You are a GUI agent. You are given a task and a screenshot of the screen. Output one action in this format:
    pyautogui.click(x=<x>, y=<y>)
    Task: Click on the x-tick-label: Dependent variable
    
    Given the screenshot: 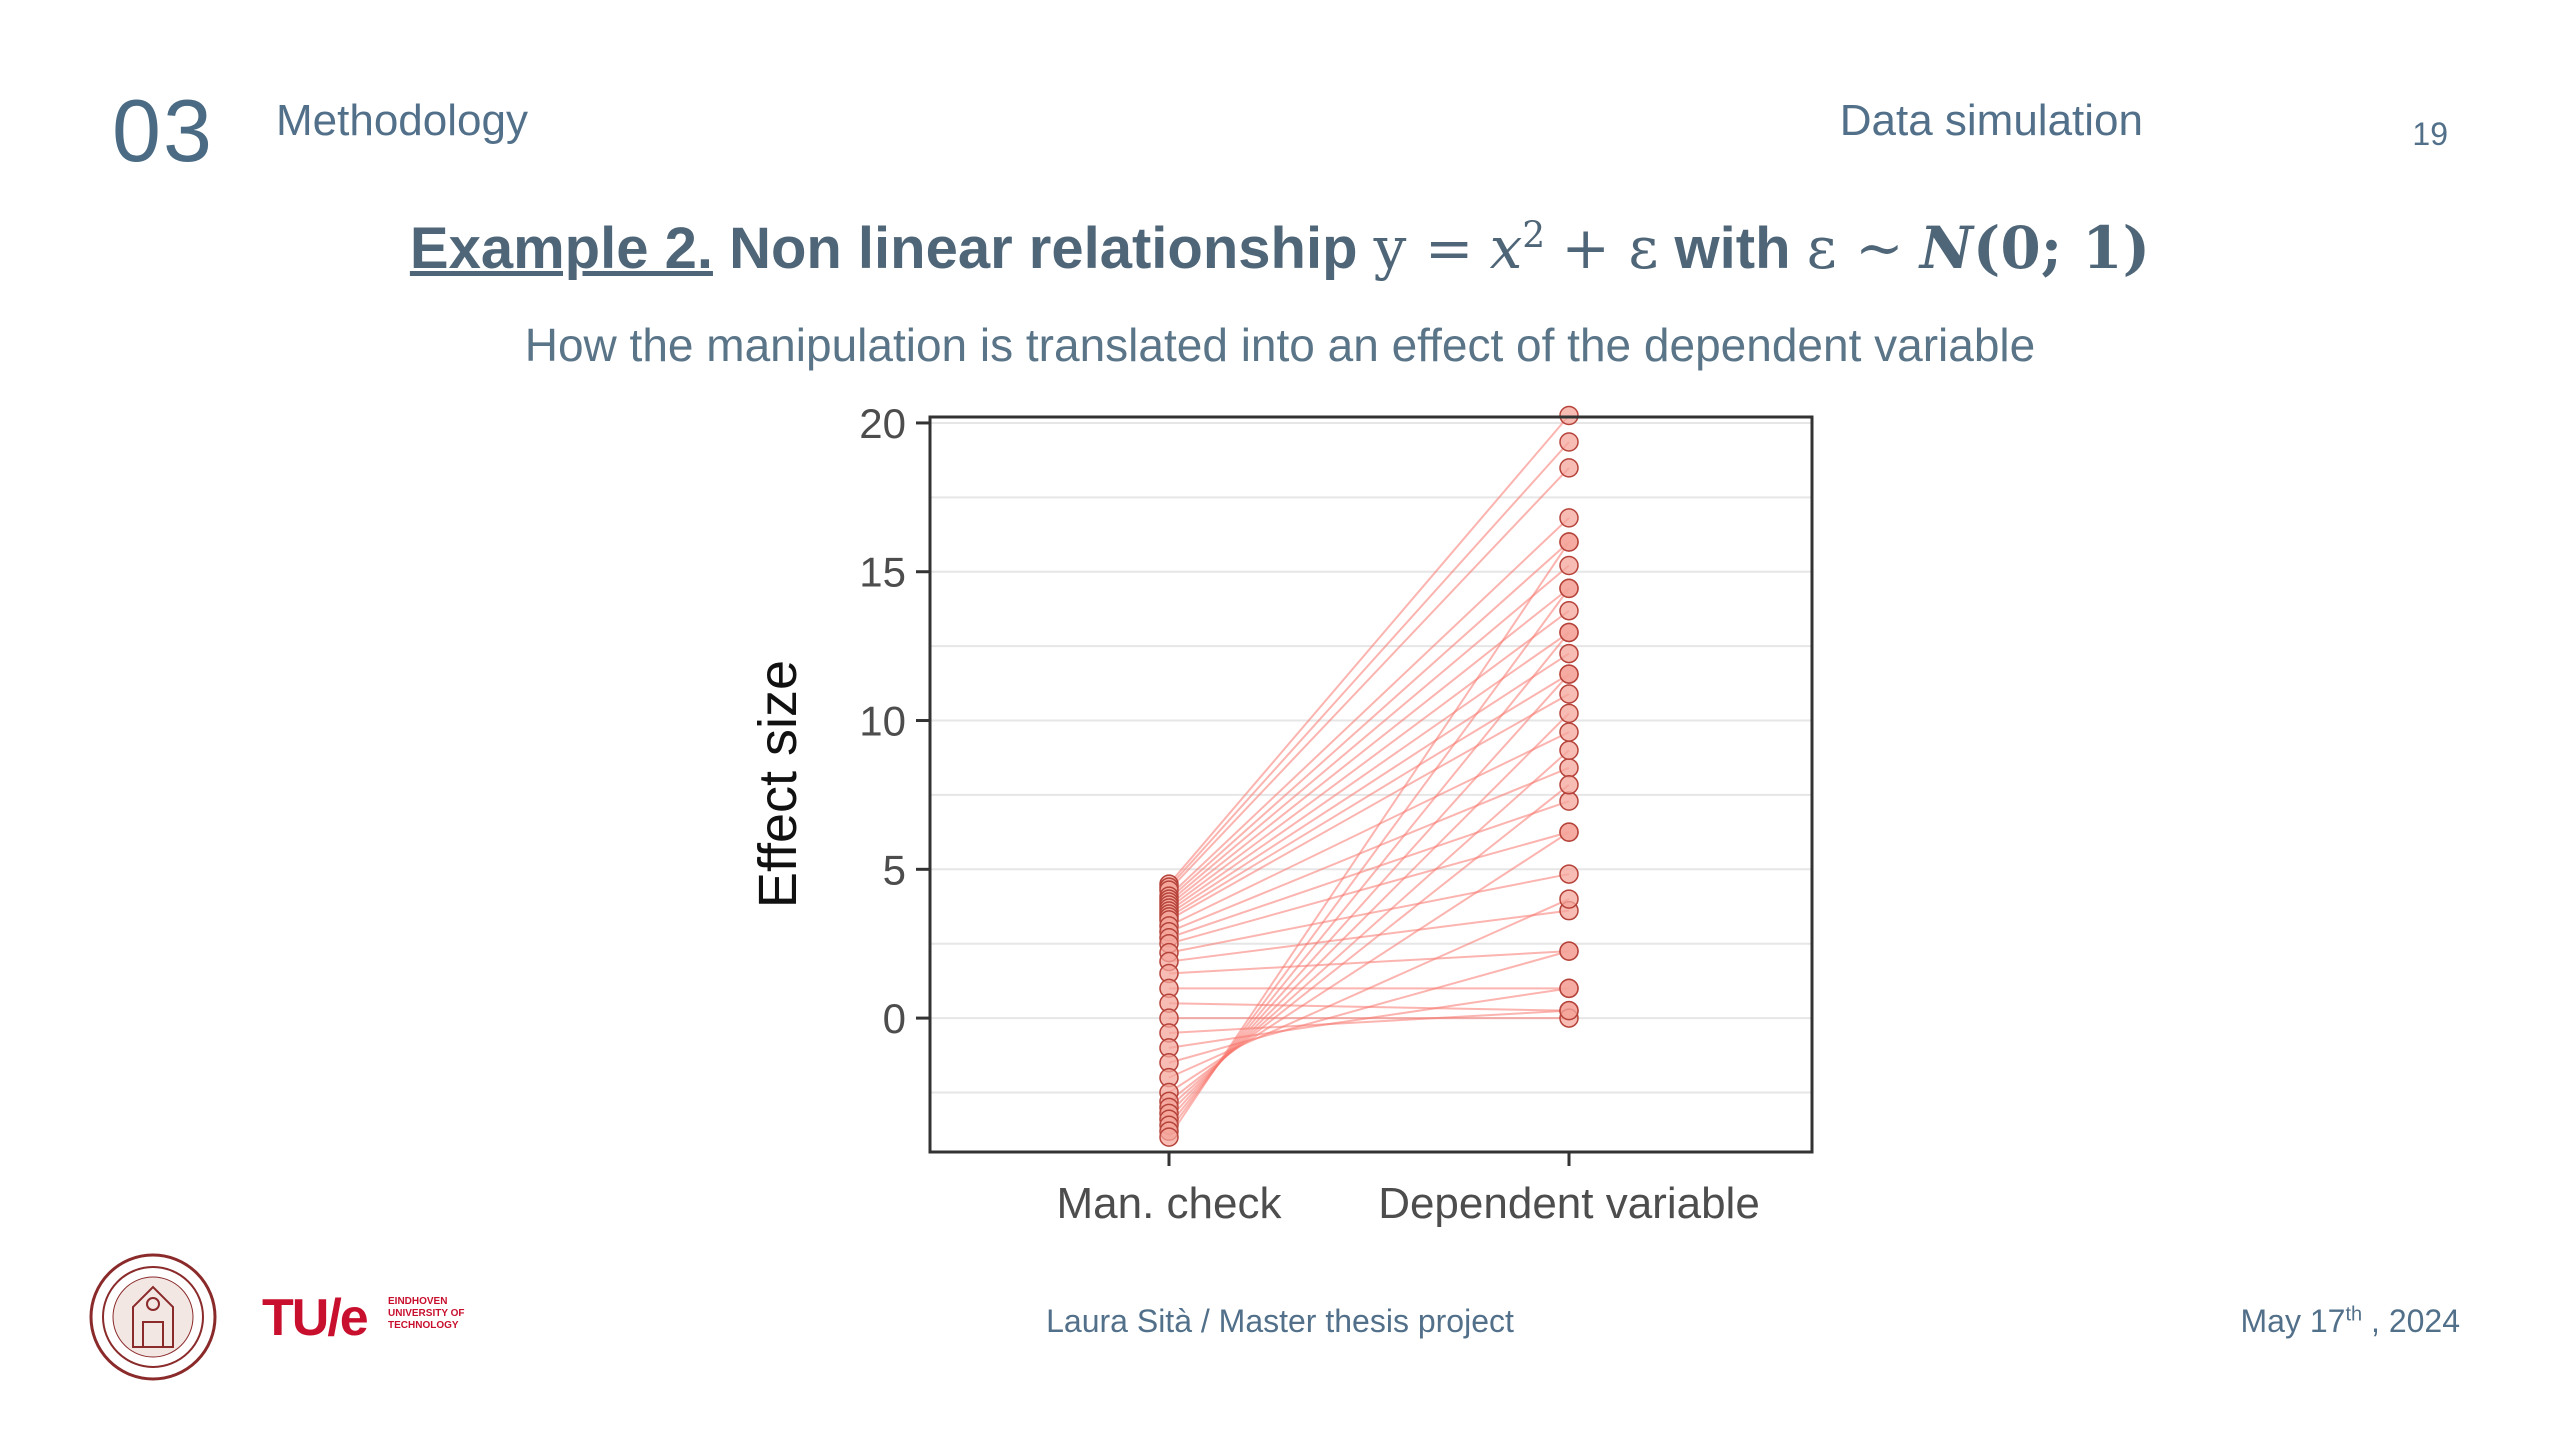 What is the action you would take?
    pyautogui.click(x=1569, y=1203)
    